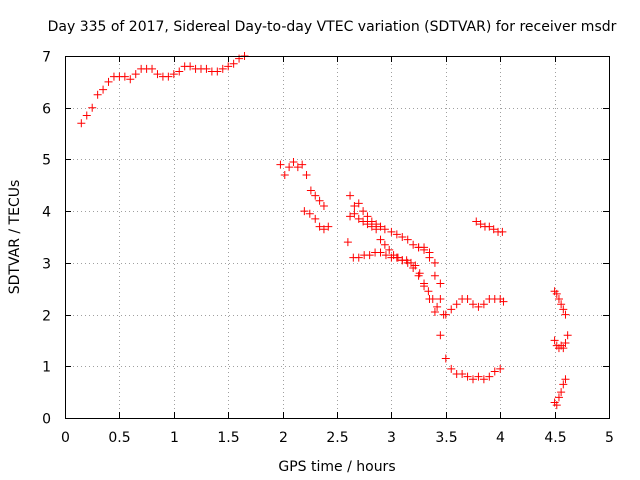  I want to click on y-tick-label: 5, so click(46, 161).